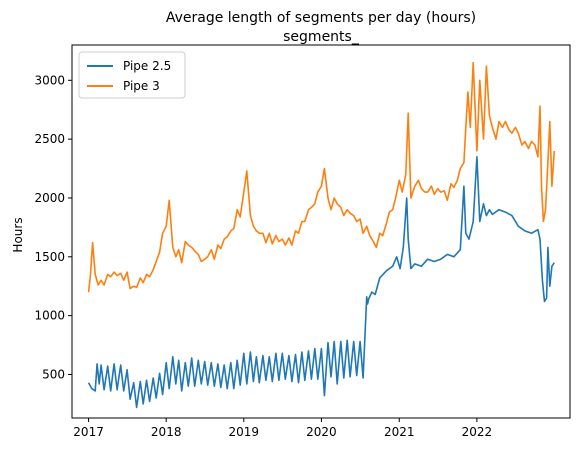  Describe the element at coordinates (244, 432) in the screenshot. I see `x-tick-label: 2019` at that location.